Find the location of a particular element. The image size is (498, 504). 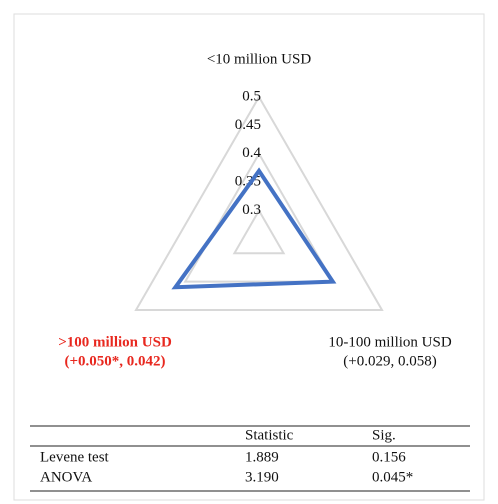

table-cell: Levene test is located at coordinates (75, 457).